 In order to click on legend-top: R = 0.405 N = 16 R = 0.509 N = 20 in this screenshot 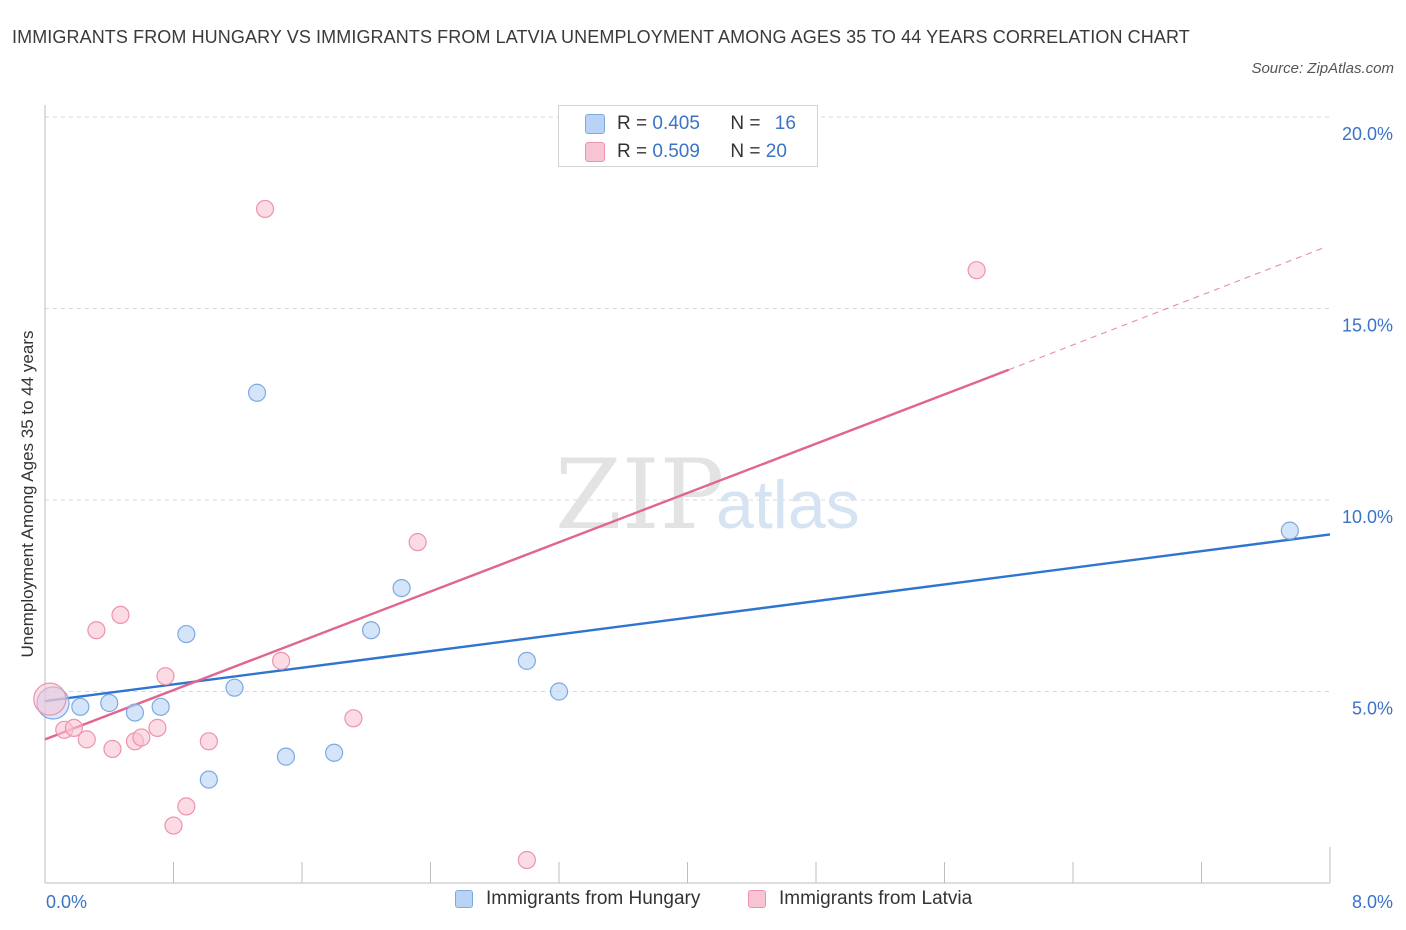, I will do `click(688, 136)`.